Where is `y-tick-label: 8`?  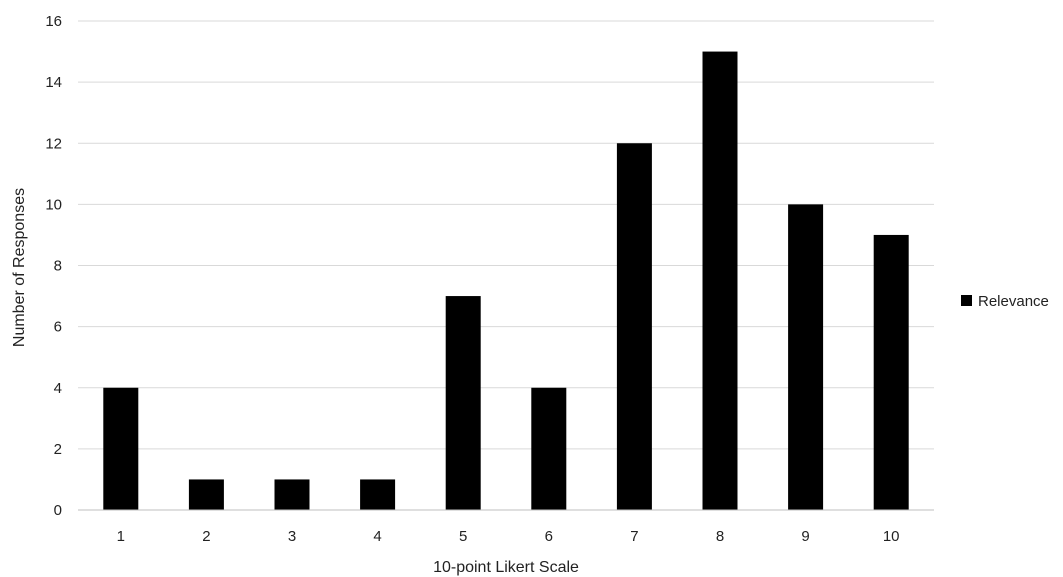 y-tick-label: 8 is located at coordinates (58, 266).